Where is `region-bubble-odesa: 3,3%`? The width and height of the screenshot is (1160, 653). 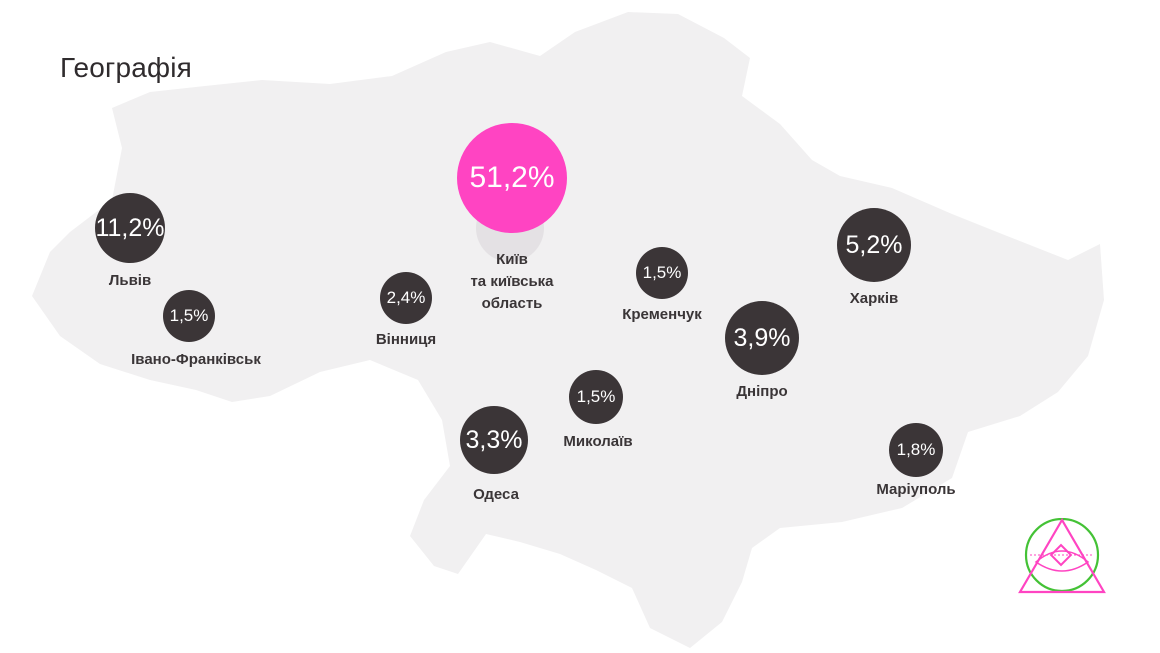 region-bubble-odesa: 3,3% is located at coordinates (494, 440).